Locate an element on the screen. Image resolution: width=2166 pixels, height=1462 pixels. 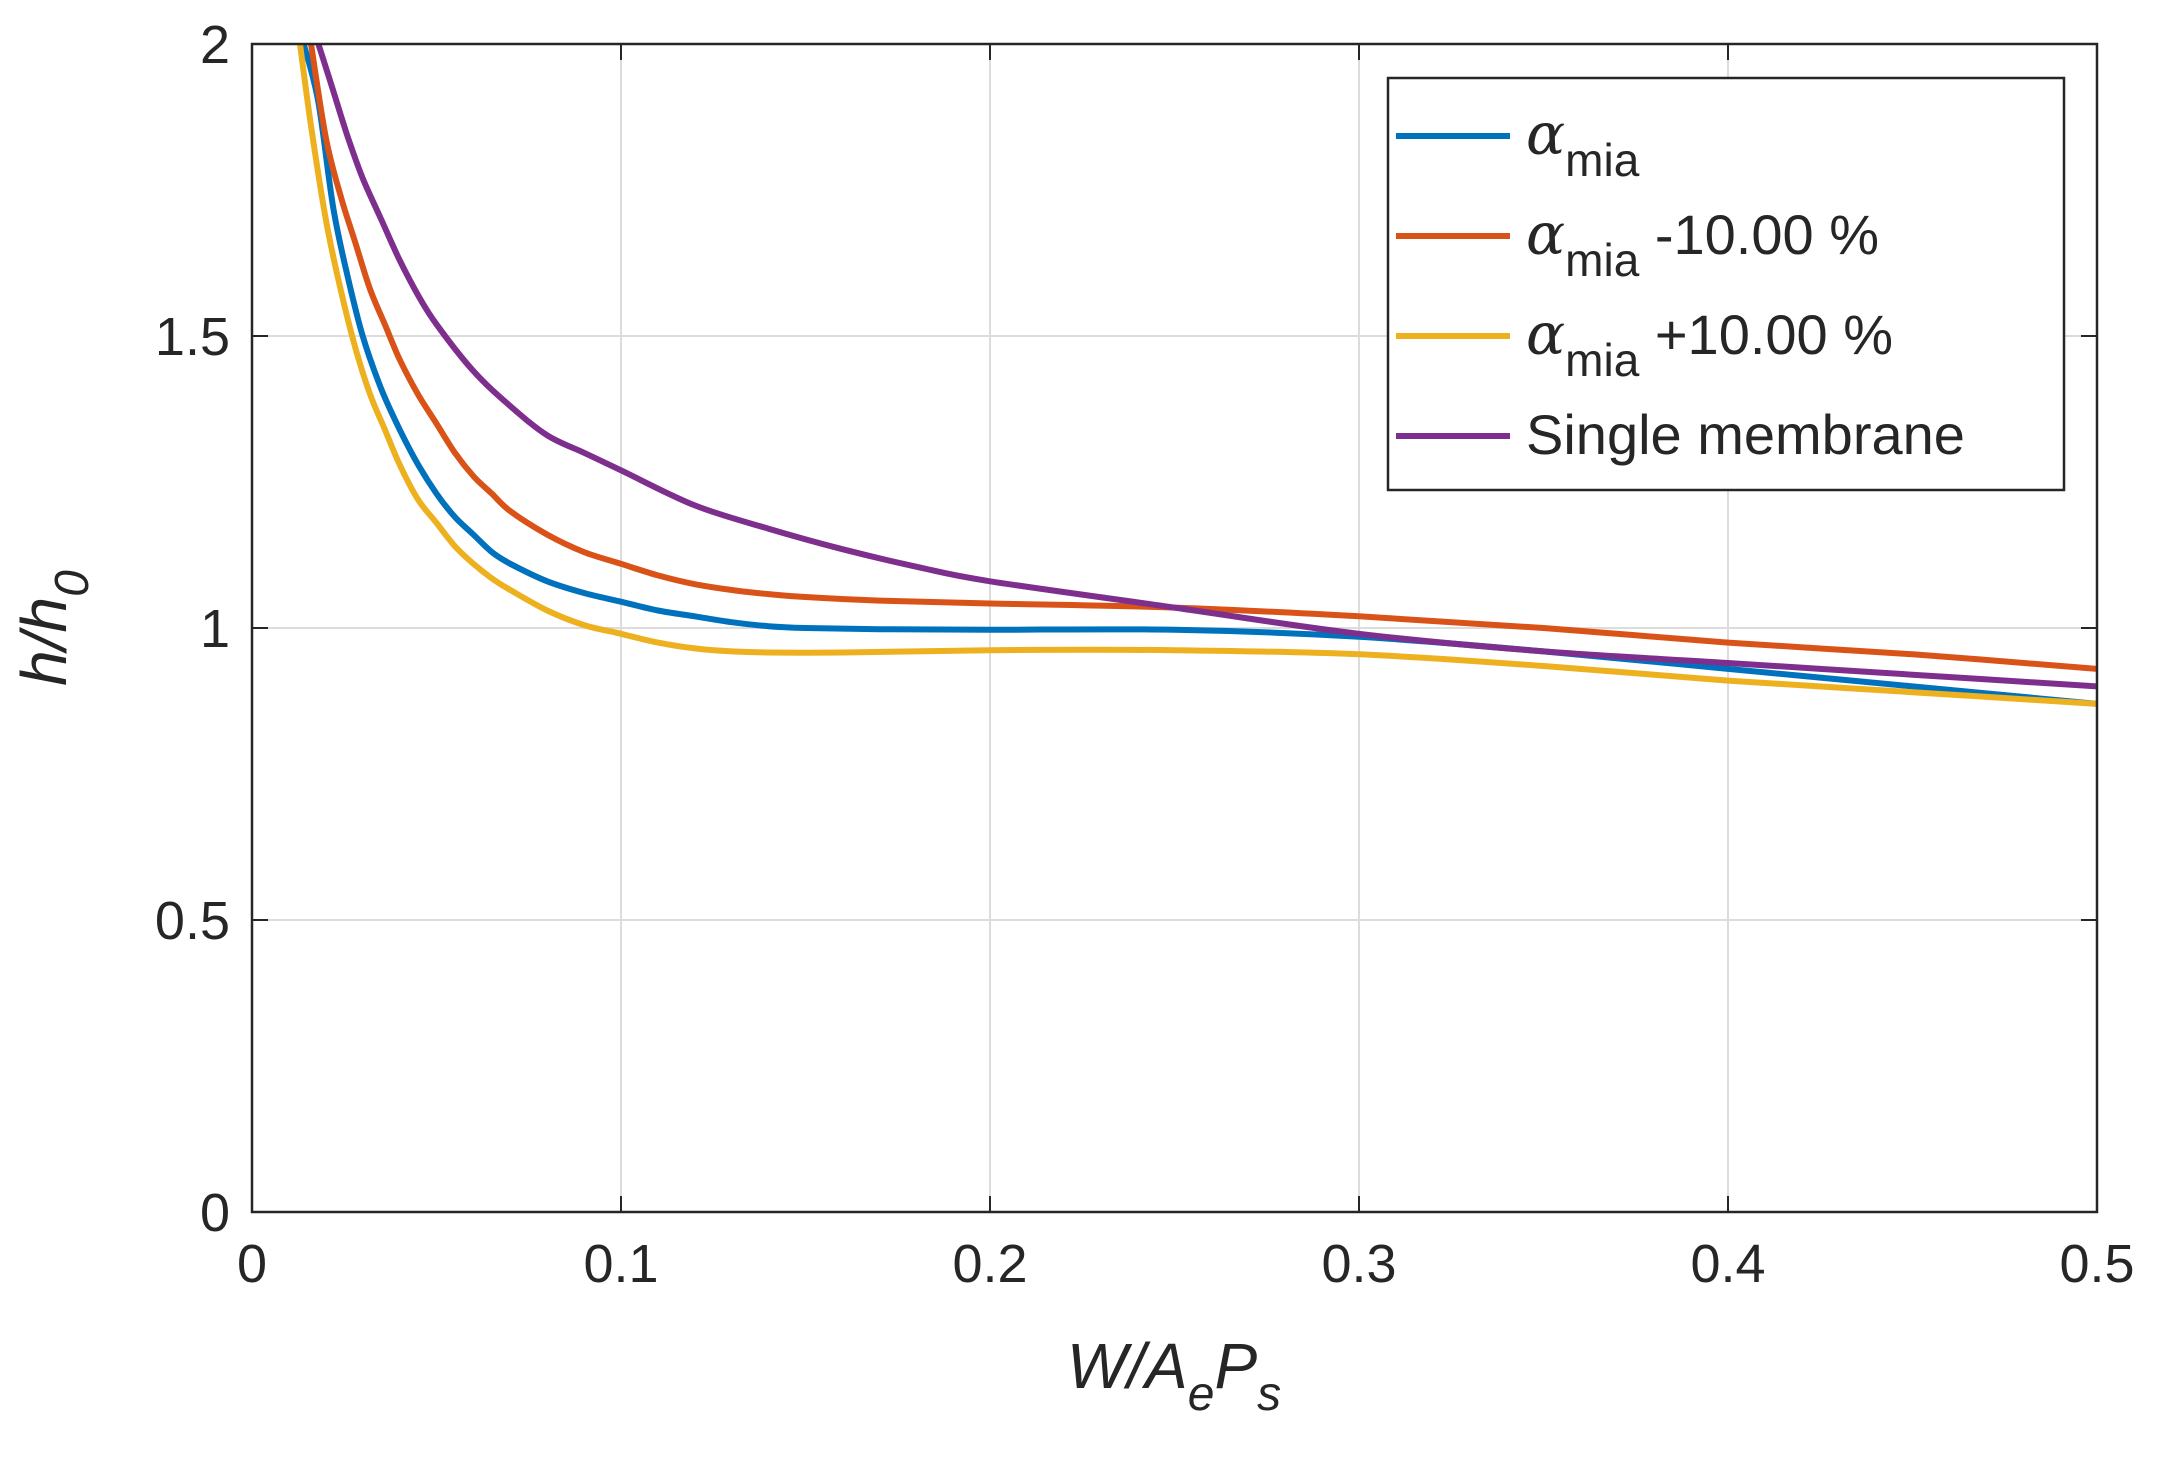
x-tick-label: 0.3 is located at coordinates (1358, 1264).